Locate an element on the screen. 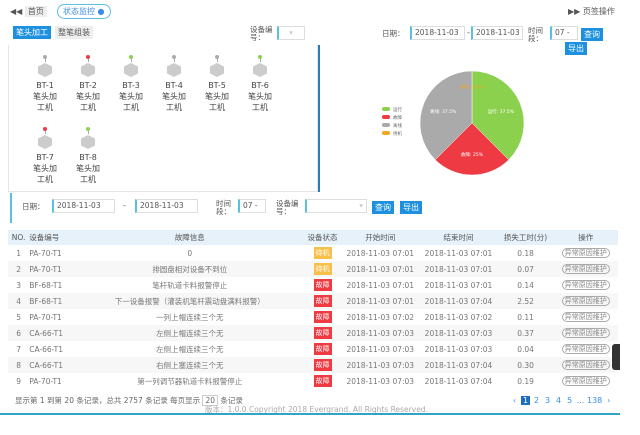  date-from-input: 2018-11-03 is located at coordinates (437, 33).